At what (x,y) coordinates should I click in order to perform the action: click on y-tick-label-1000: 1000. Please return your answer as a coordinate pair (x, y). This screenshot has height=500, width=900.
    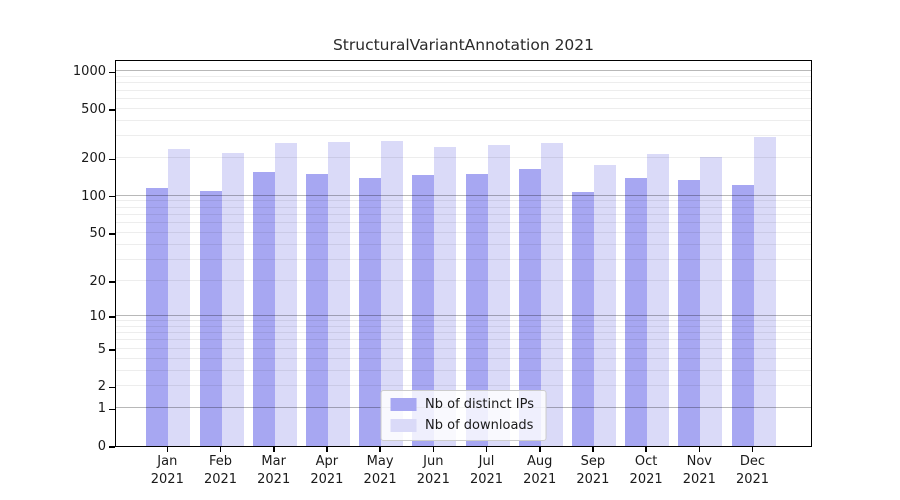
    Looking at the image, I should click on (89, 72).